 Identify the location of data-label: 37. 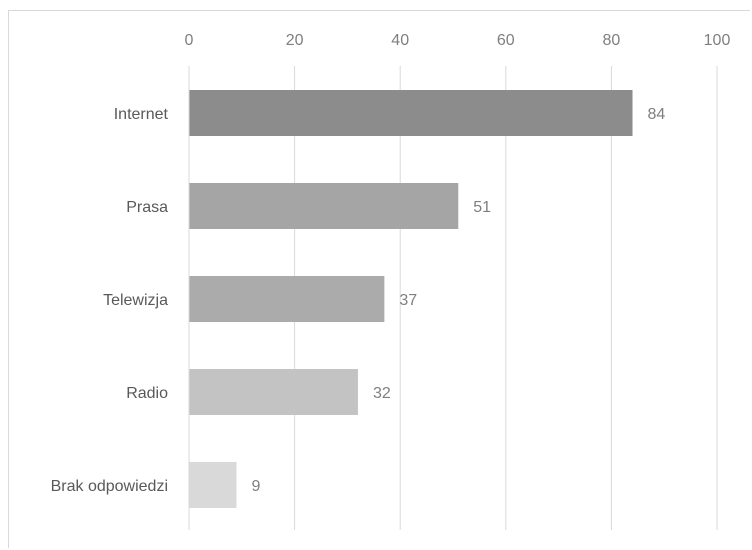
(408, 300).